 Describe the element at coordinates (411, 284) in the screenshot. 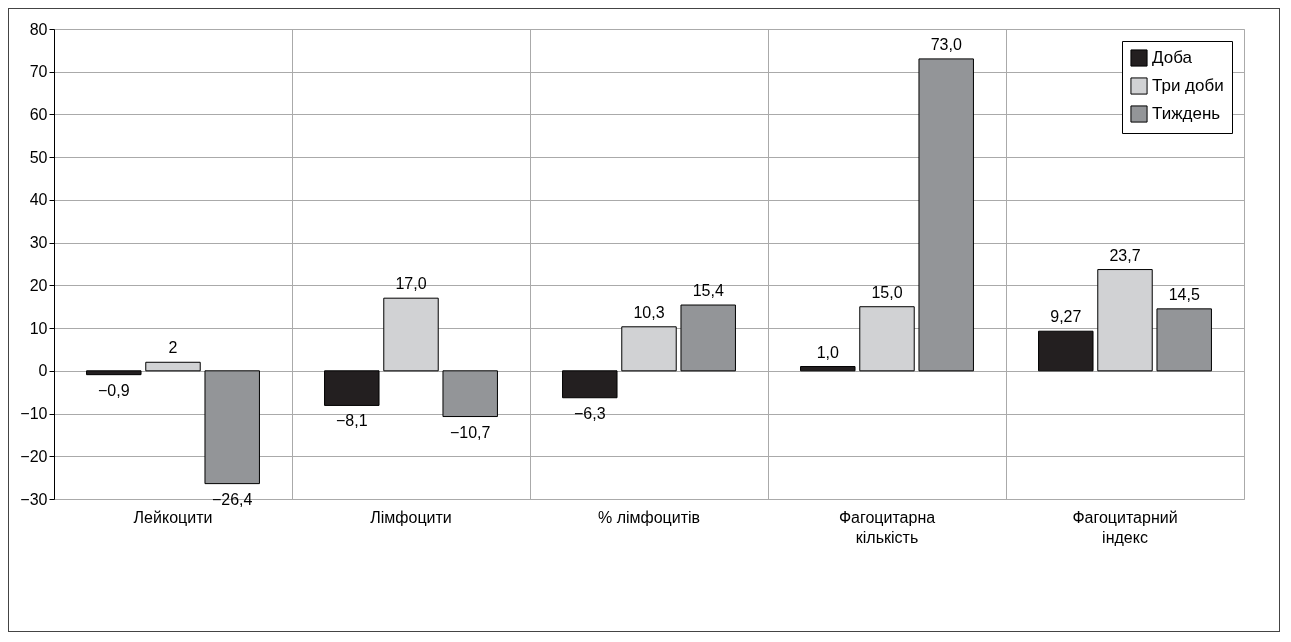

I see `data-label: 17,0` at that location.